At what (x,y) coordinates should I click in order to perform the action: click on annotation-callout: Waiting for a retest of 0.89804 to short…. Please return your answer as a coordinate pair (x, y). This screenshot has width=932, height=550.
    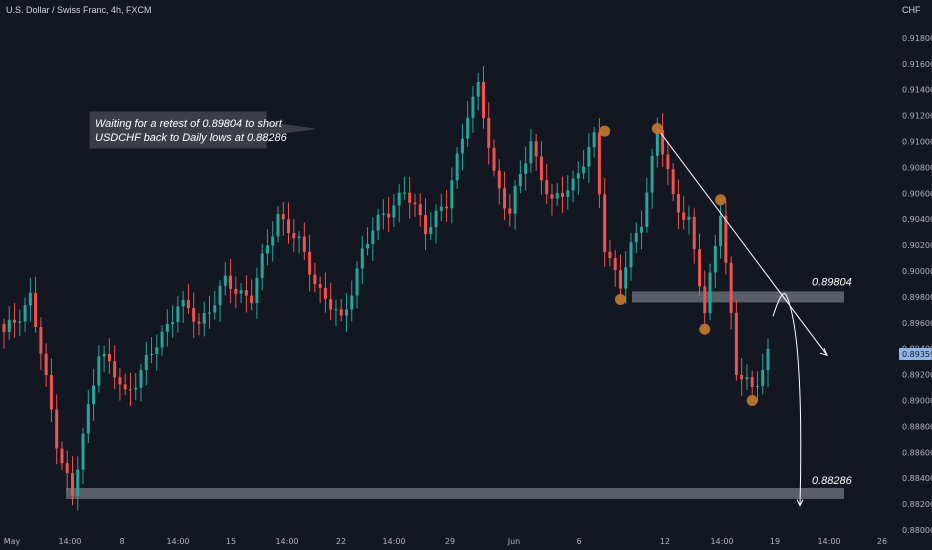
    Looking at the image, I should click on (202, 130).